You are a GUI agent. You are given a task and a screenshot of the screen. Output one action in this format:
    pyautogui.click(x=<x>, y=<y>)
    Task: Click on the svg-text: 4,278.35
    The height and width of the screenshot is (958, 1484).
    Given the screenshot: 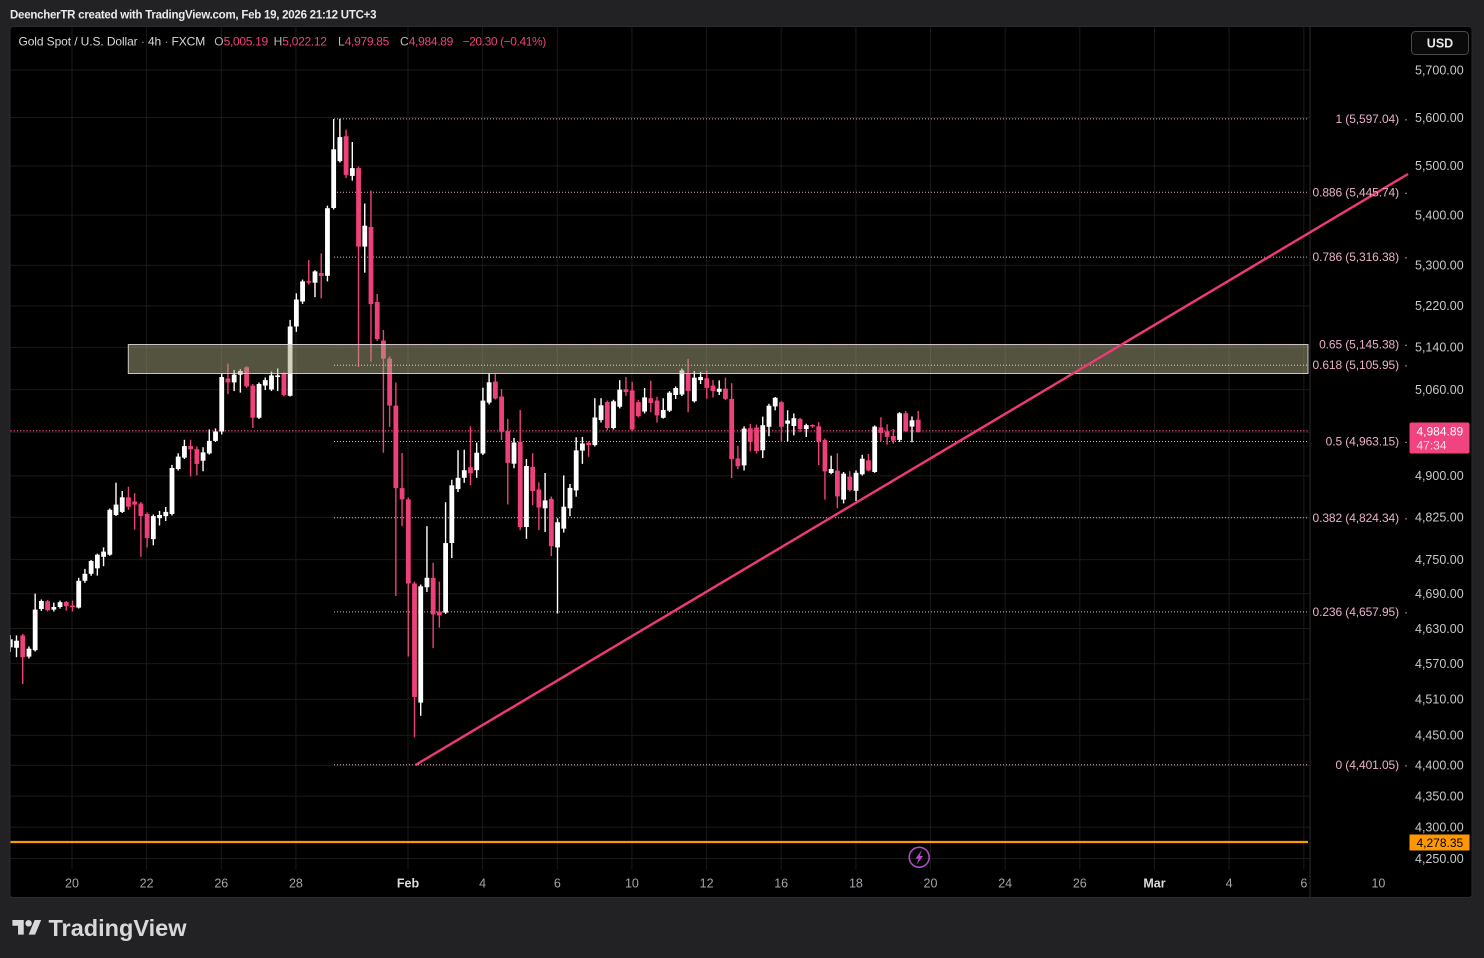 What is the action you would take?
    pyautogui.click(x=1440, y=843)
    